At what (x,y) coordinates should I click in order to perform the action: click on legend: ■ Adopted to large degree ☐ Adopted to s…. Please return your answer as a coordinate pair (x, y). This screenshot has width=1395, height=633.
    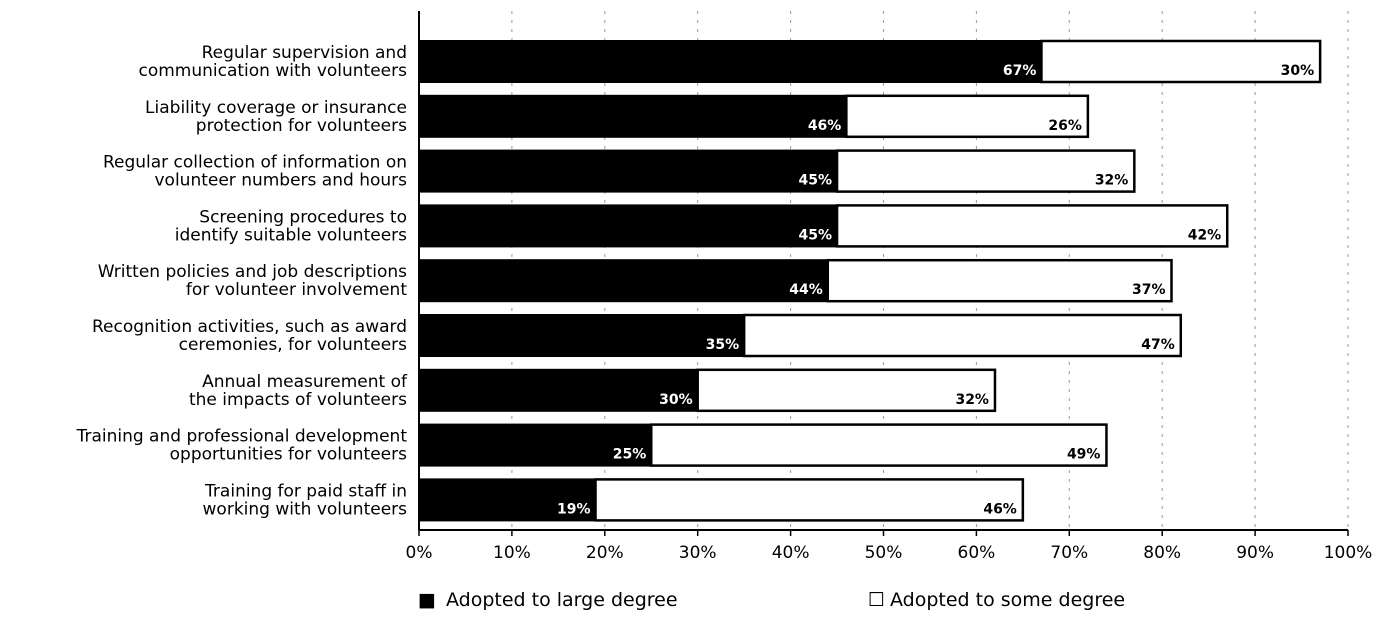
    Looking at the image, I should click on (771, 600).